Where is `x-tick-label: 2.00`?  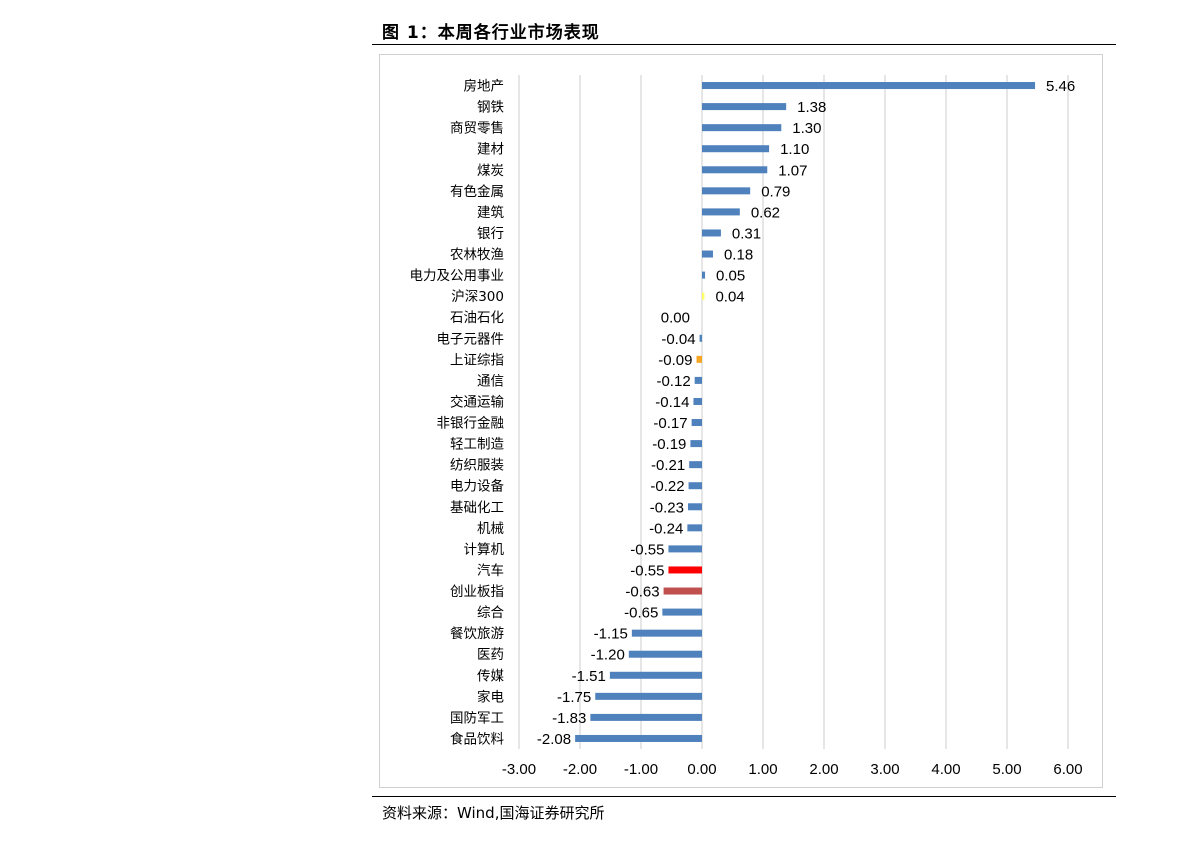
x-tick-label: 2.00 is located at coordinates (823, 769).